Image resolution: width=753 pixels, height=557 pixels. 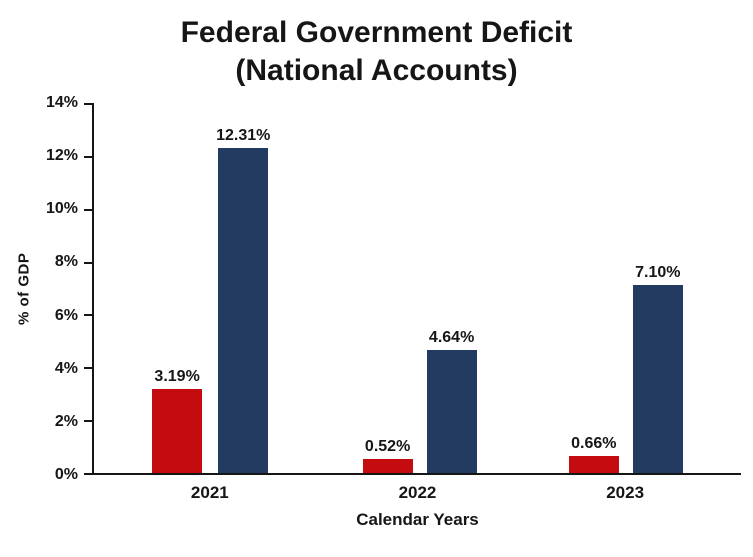 I want to click on x-tick-label-2023: 2023, so click(x=625, y=492).